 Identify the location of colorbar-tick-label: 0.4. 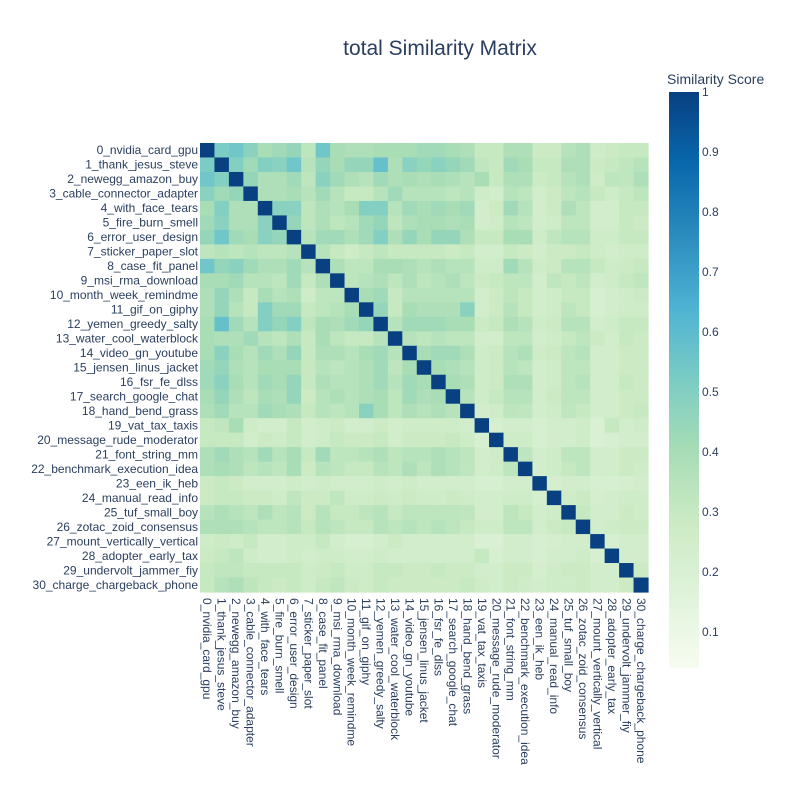
(710, 452).